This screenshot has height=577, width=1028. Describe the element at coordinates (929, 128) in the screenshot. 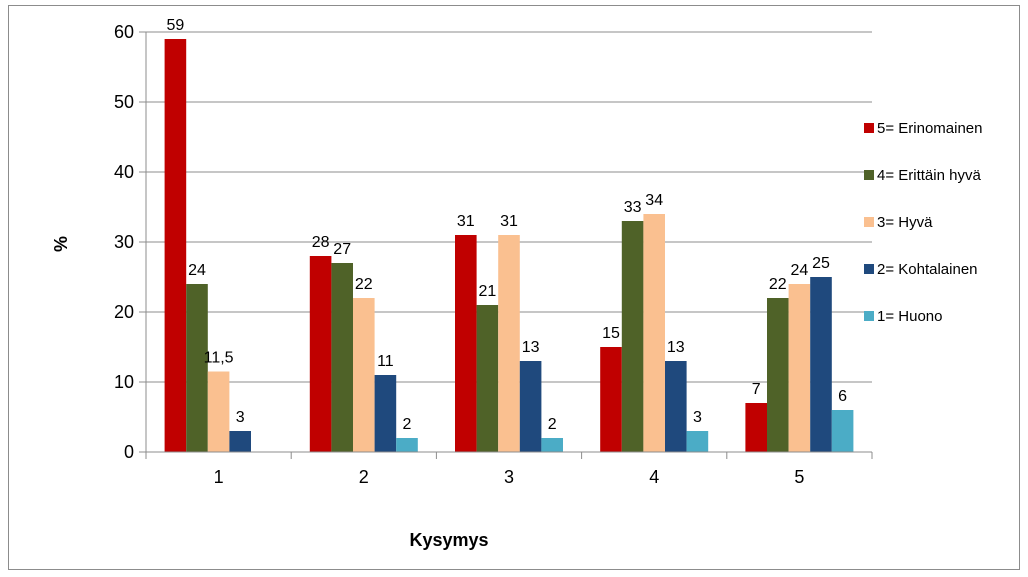

I see `legend-label: 5= Erinomainen` at that location.